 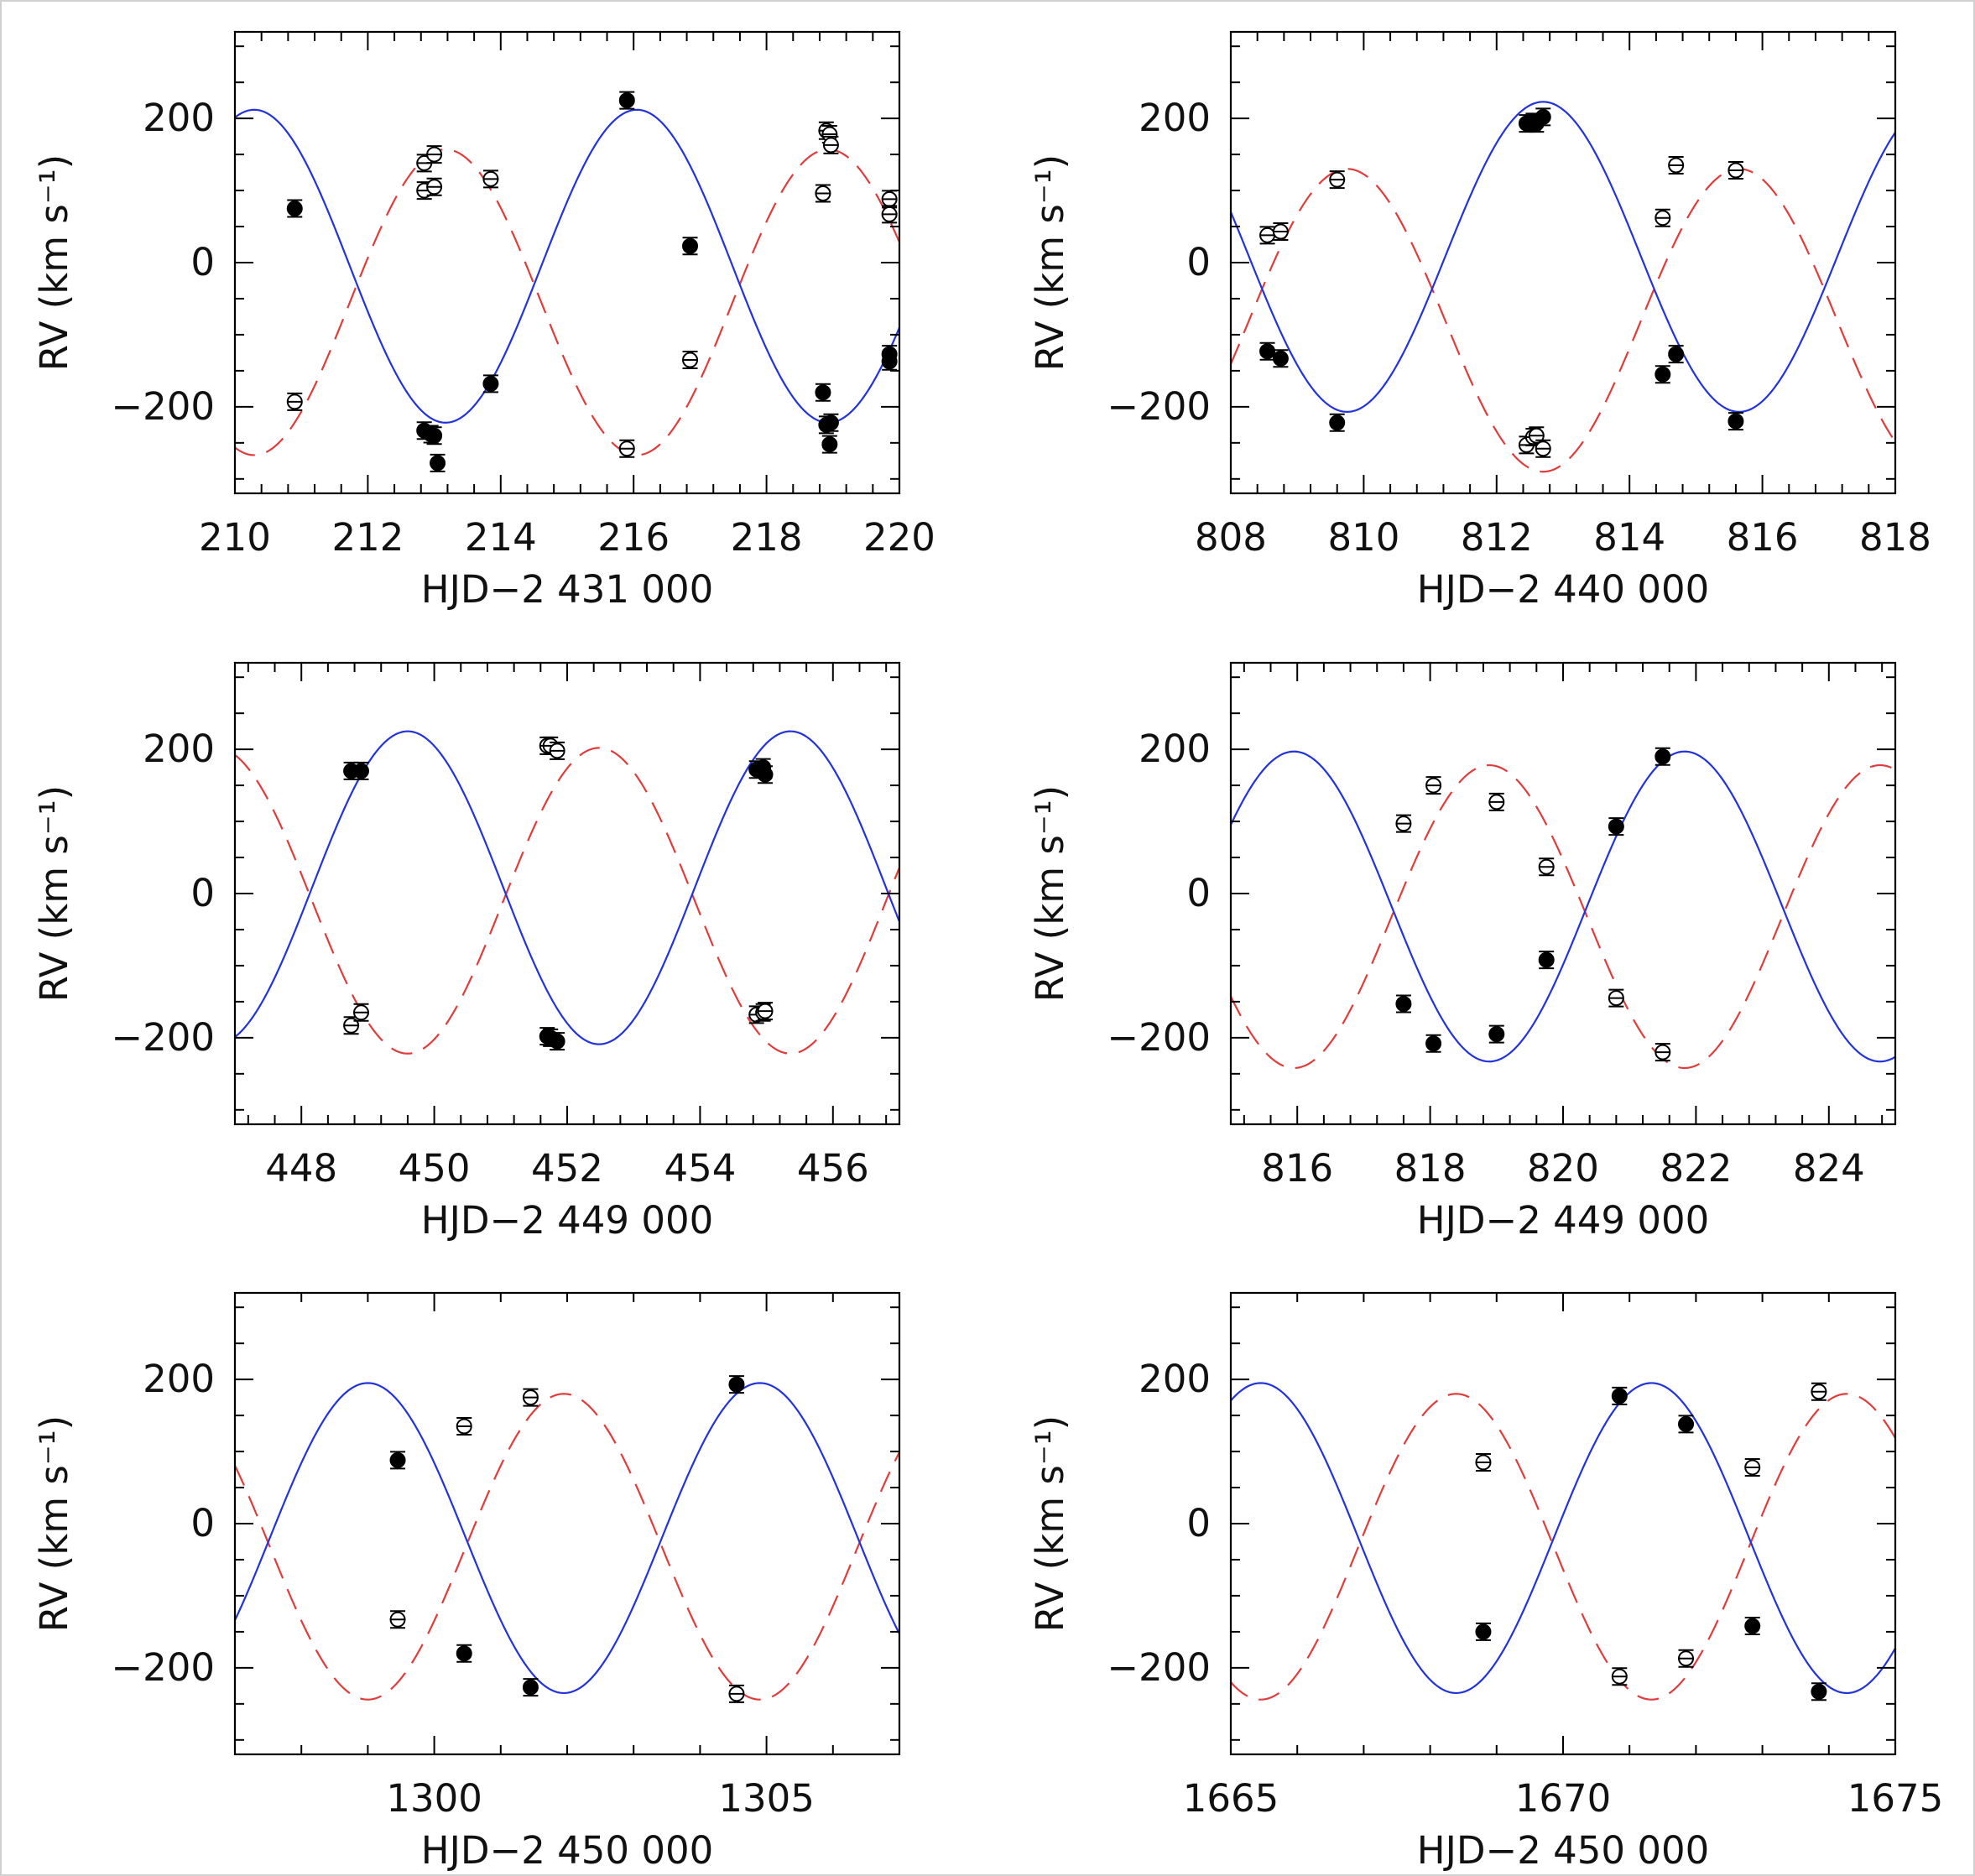 What do you see at coordinates (435, 1168) in the screenshot?
I see `x-tick-label: 450` at bounding box center [435, 1168].